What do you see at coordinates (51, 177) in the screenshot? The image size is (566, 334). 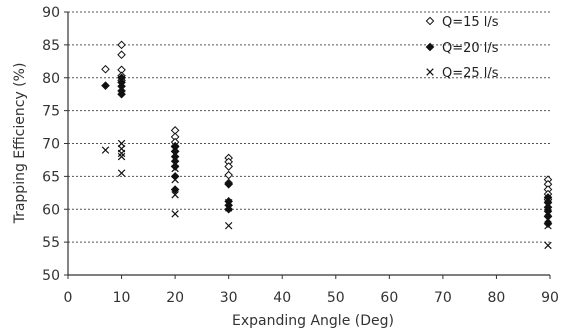 I see `y-tick-label: 65` at bounding box center [51, 177].